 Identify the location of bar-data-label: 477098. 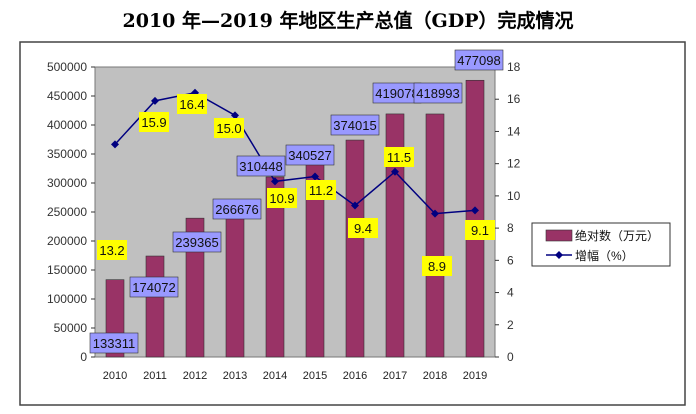
(478, 60).